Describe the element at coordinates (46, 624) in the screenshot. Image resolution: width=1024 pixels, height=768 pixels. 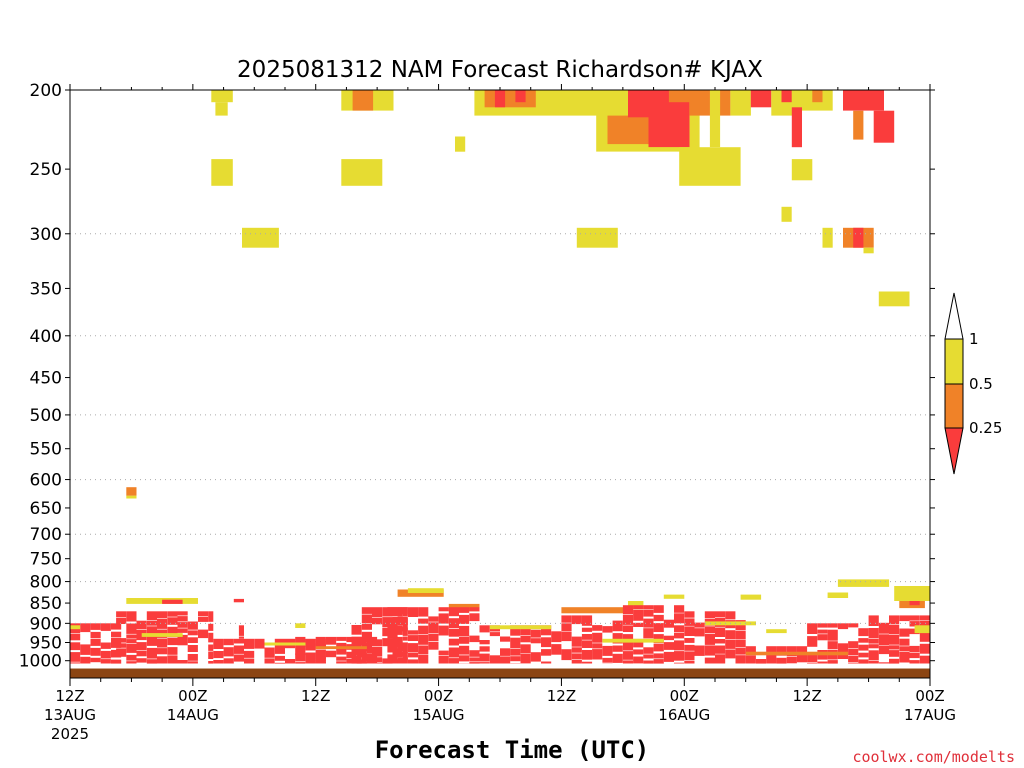
I see `y-tick-label: 900` at that location.